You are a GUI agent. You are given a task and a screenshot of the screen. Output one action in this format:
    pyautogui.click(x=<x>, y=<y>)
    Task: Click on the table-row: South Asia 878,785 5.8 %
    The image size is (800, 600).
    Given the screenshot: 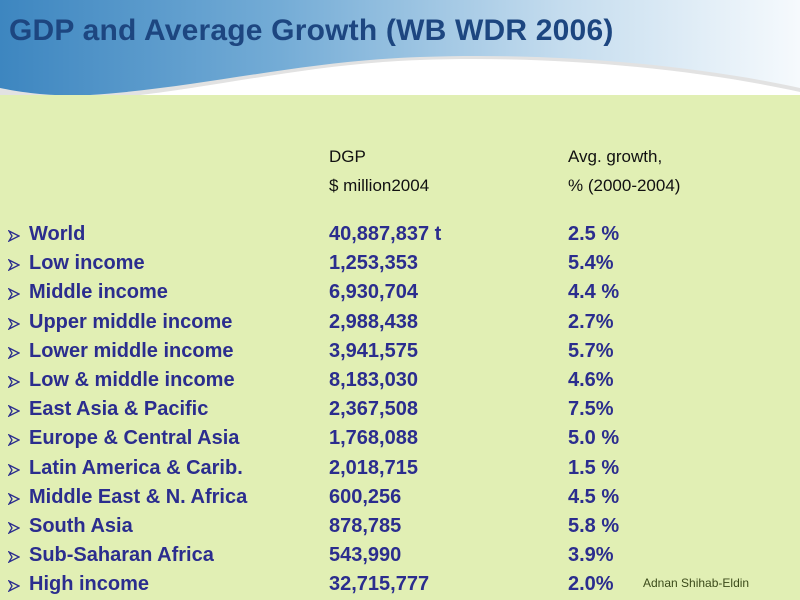 What is the action you would take?
    pyautogui.click(x=400, y=527)
    